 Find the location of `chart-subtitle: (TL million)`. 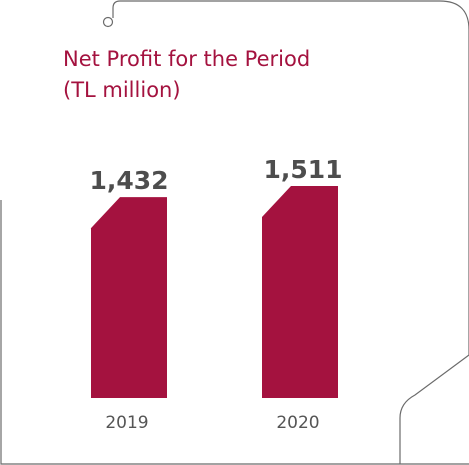

chart-subtitle: (TL million) is located at coordinates (122, 90).